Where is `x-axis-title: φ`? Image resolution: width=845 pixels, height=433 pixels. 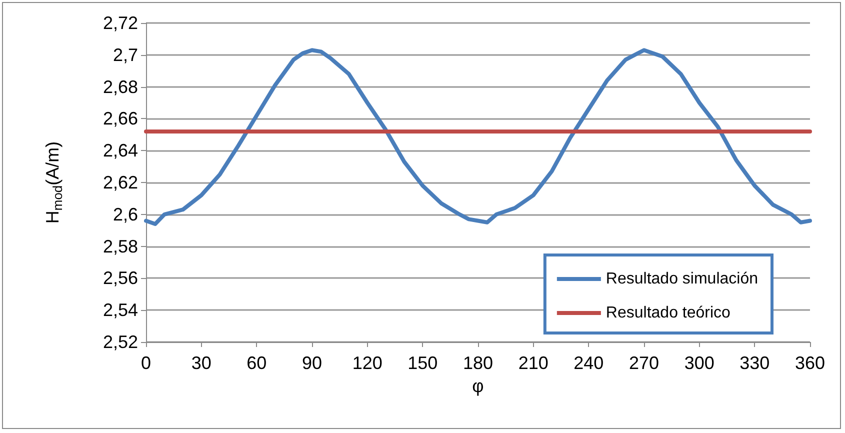 x-axis-title: φ is located at coordinates (478, 386).